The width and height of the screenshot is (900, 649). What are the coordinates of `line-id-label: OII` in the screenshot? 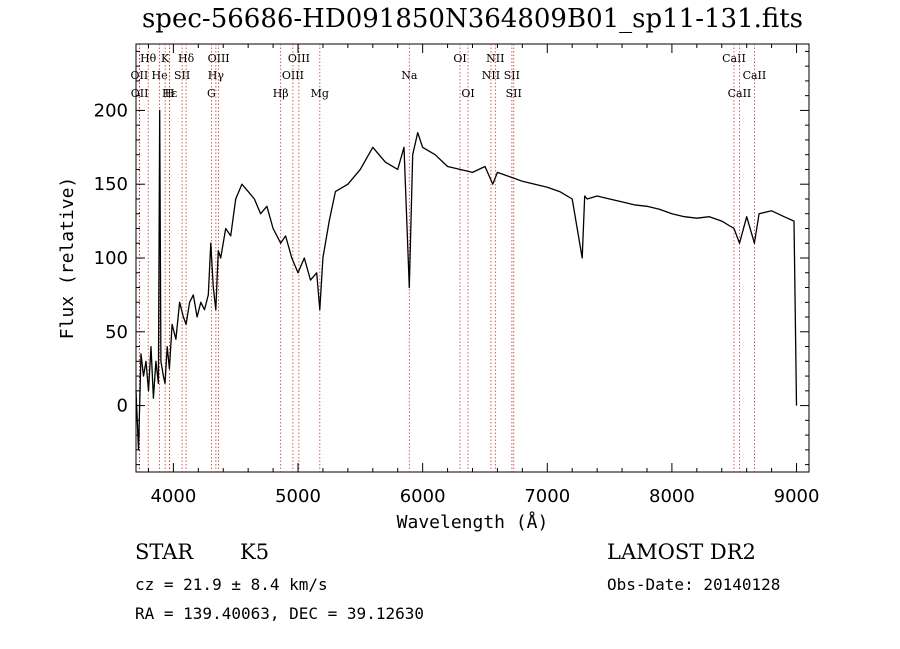 It's located at (140, 93).